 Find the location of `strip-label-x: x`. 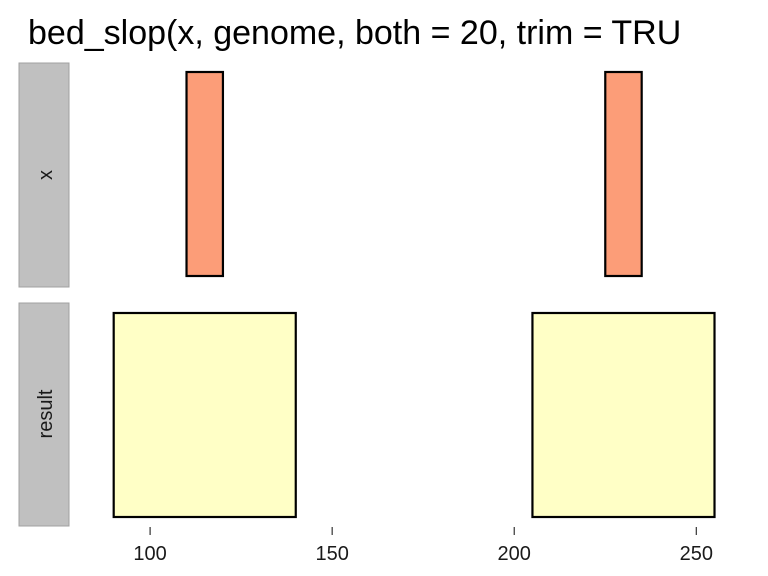

strip-label-x: x is located at coordinates (46, 175).